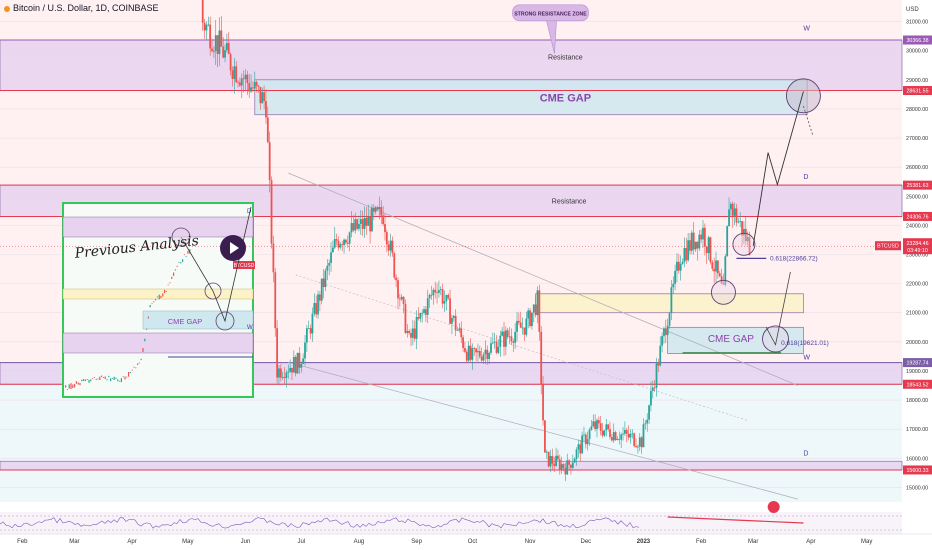 Image resolution: width=932 pixels, height=550 pixels. I want to click on y-tick-13: 28000.00, so click(917, 110).